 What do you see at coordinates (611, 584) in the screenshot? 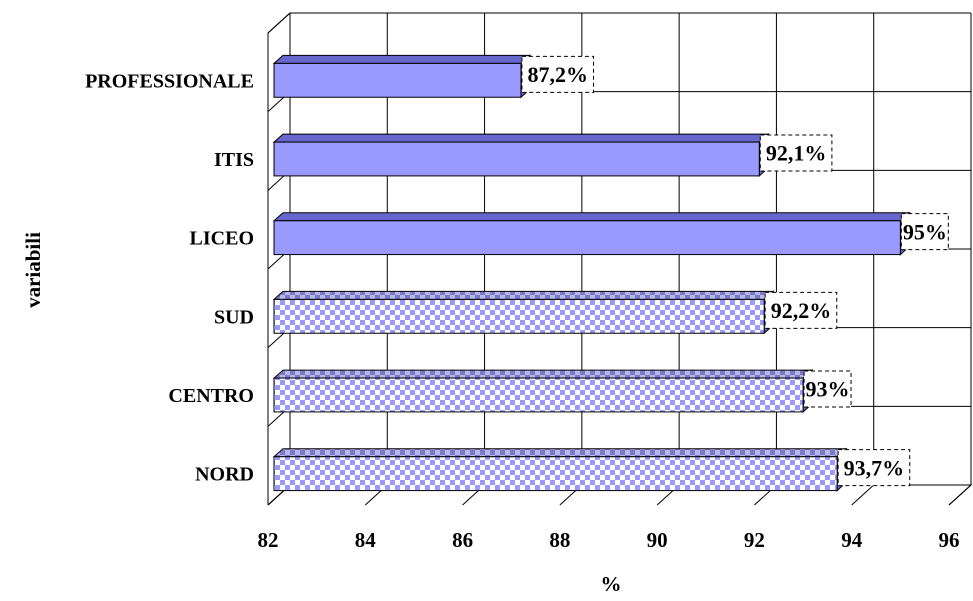
I see `x-axis-title: %` at bounding box center [611, 584].